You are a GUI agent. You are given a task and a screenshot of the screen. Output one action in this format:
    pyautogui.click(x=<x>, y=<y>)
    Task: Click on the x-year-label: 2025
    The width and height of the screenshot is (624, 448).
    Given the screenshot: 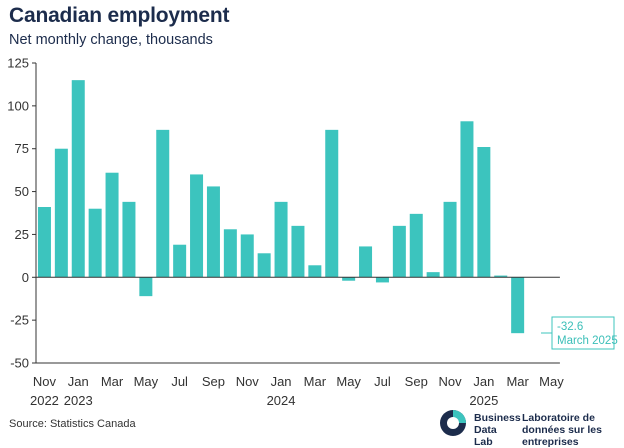 What is the action you would take?
    pyautogui.click(x=483, y=400)
    